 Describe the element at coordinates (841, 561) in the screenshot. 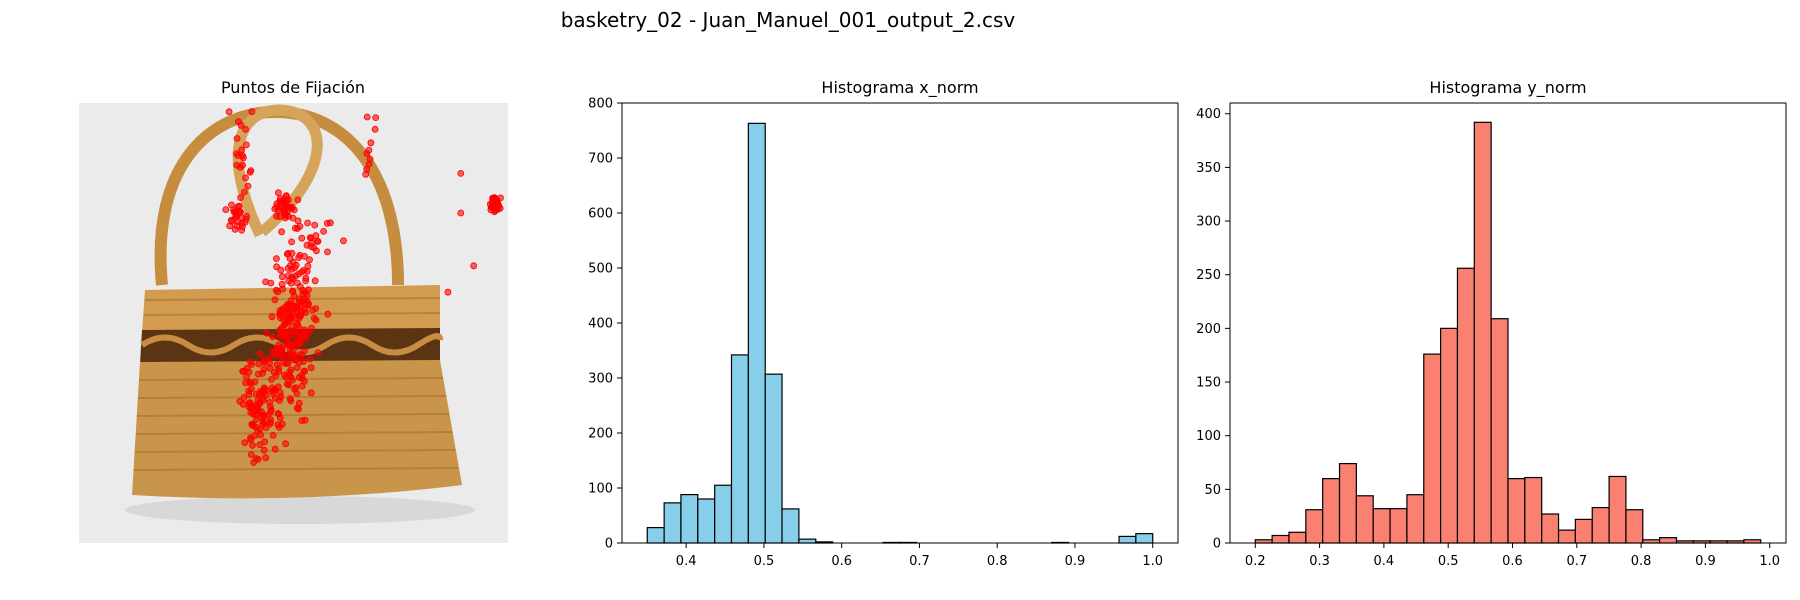

I see `histogram-x-xtick-label: 0.6` at that location.